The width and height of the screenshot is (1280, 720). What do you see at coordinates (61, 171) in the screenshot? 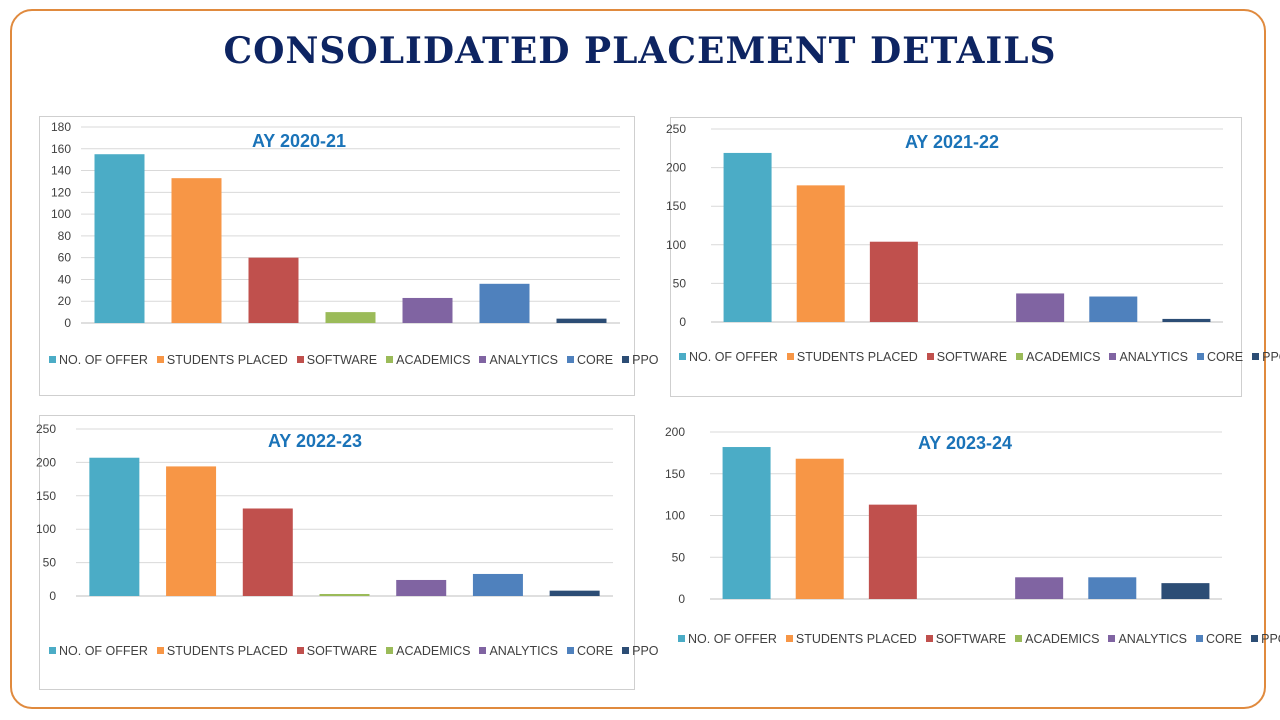
I see `y-tick-label: 140` at bounding box center [61, 171].